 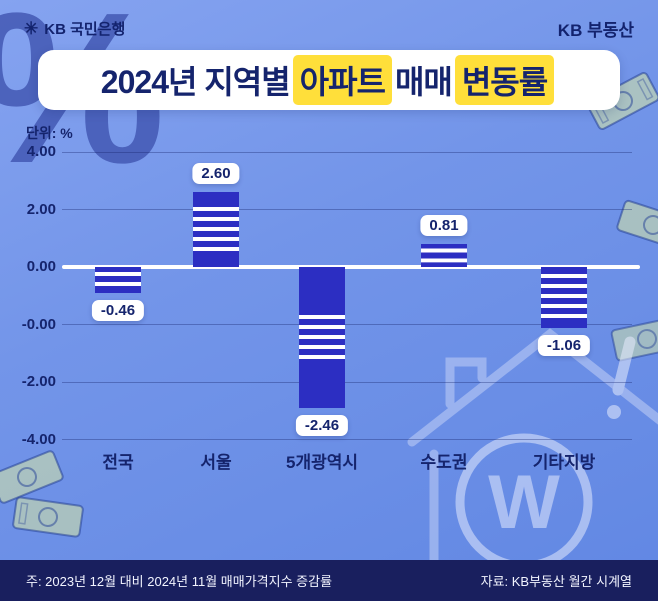 What do you see at coordinates (85, 29) in the screenshot?
I see `kb-bank-logo-label: KB 국민은행` at bounding box center [85, 29].